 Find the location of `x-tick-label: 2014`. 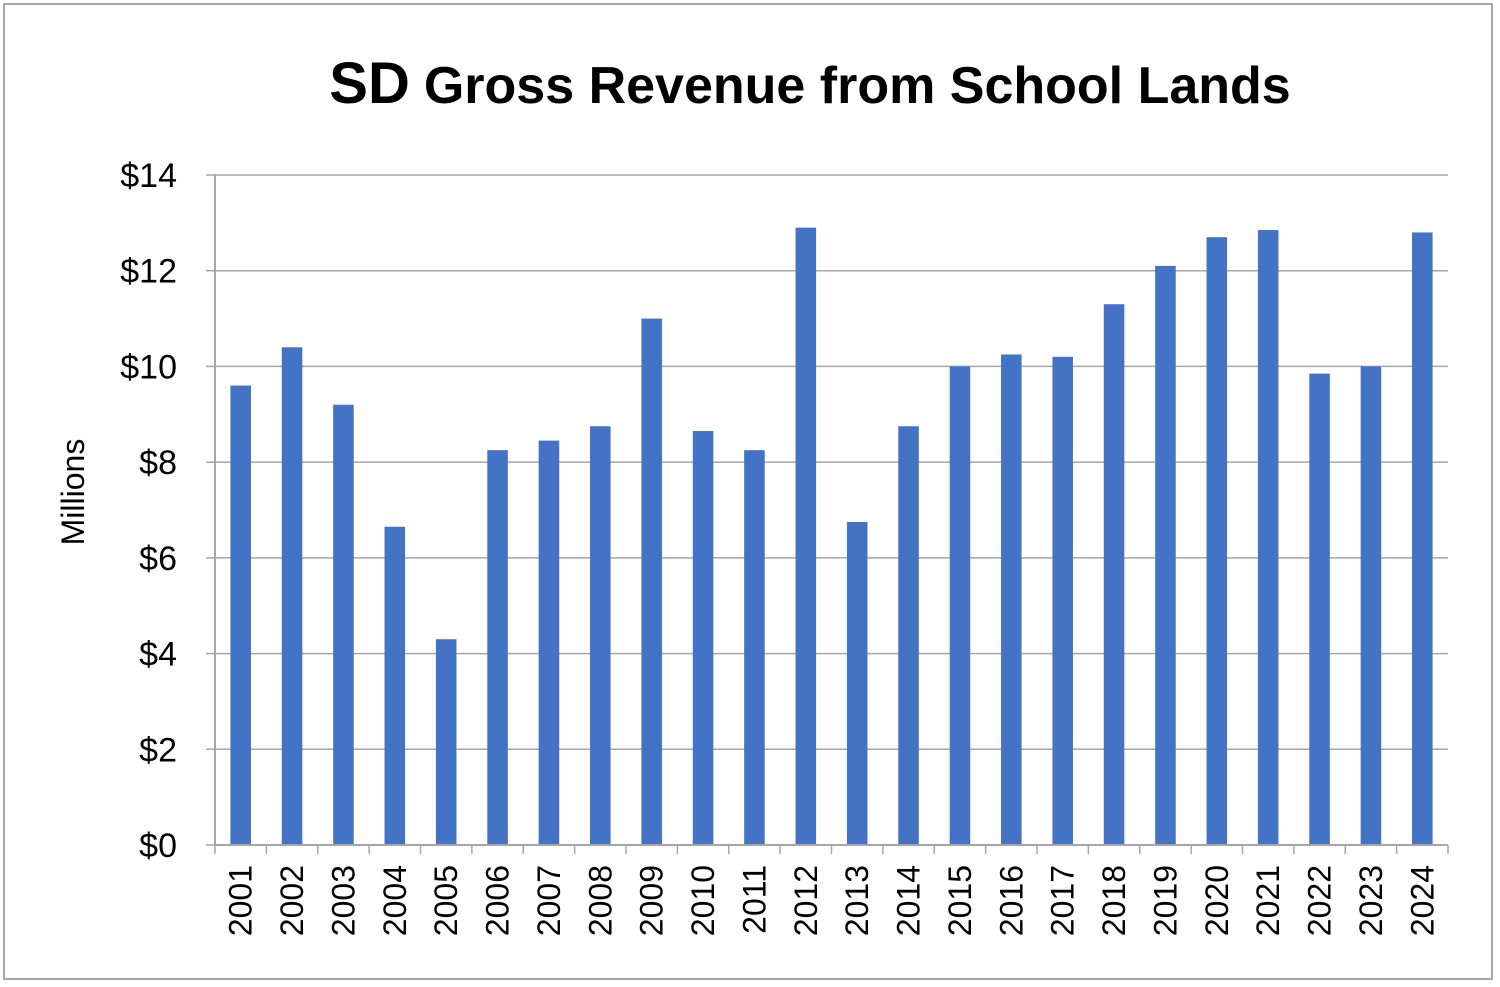

x-tick-label: 2014 is located at coordinates (909, 900).